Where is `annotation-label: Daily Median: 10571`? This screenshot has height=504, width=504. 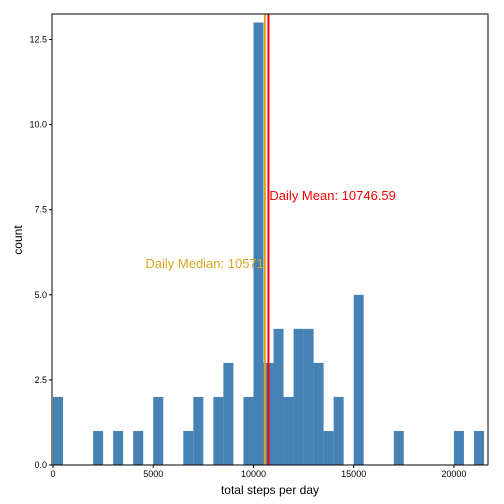 annotation-label: Daily Median: 10571 is located at coordinates (204, 263).